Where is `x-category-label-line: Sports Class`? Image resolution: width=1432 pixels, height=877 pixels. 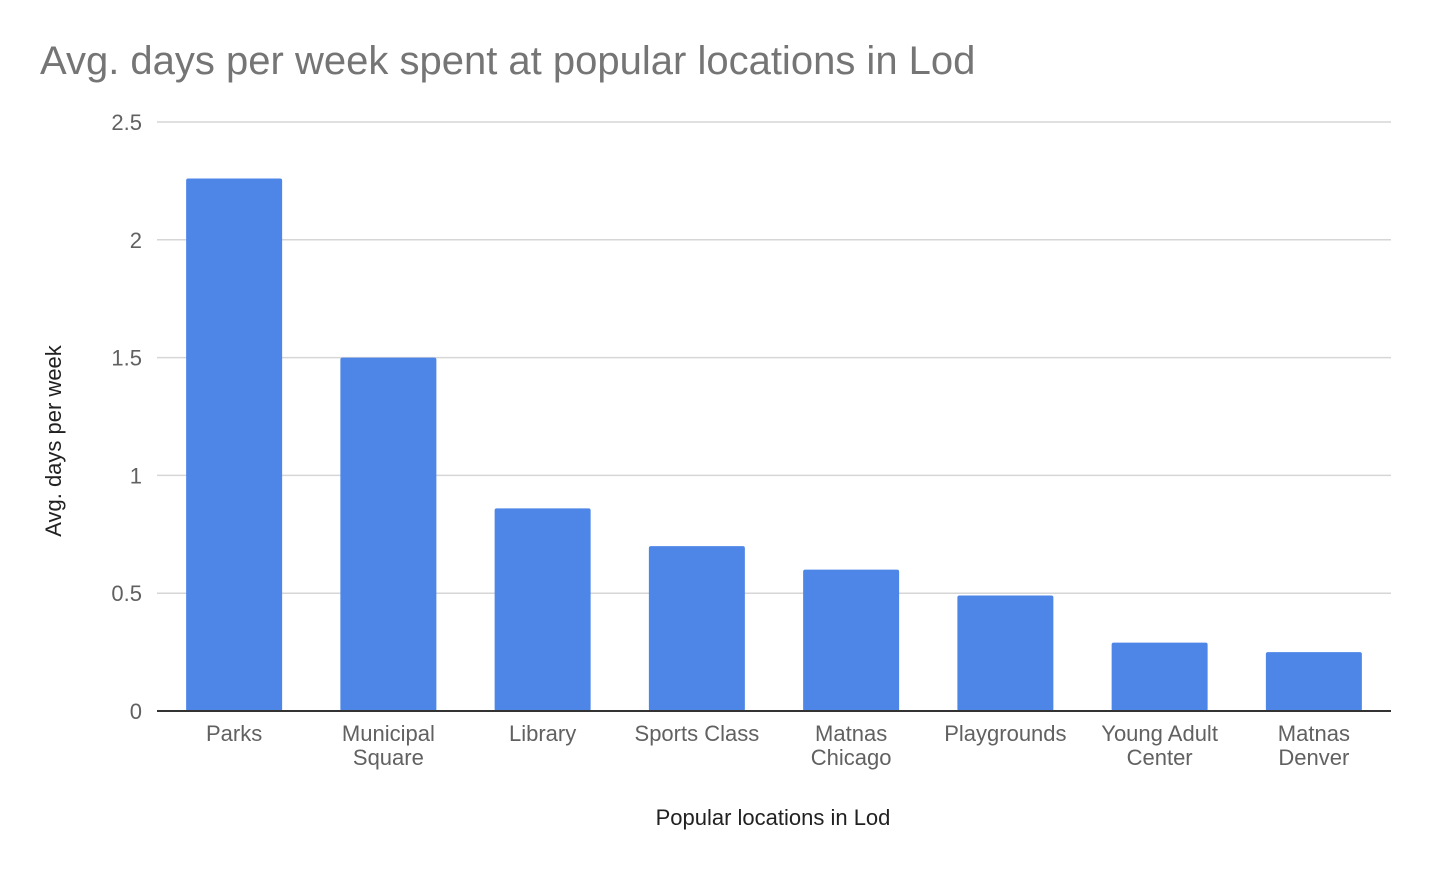
x-category-label-line: Sports Class is located at coordinates (697, 733).